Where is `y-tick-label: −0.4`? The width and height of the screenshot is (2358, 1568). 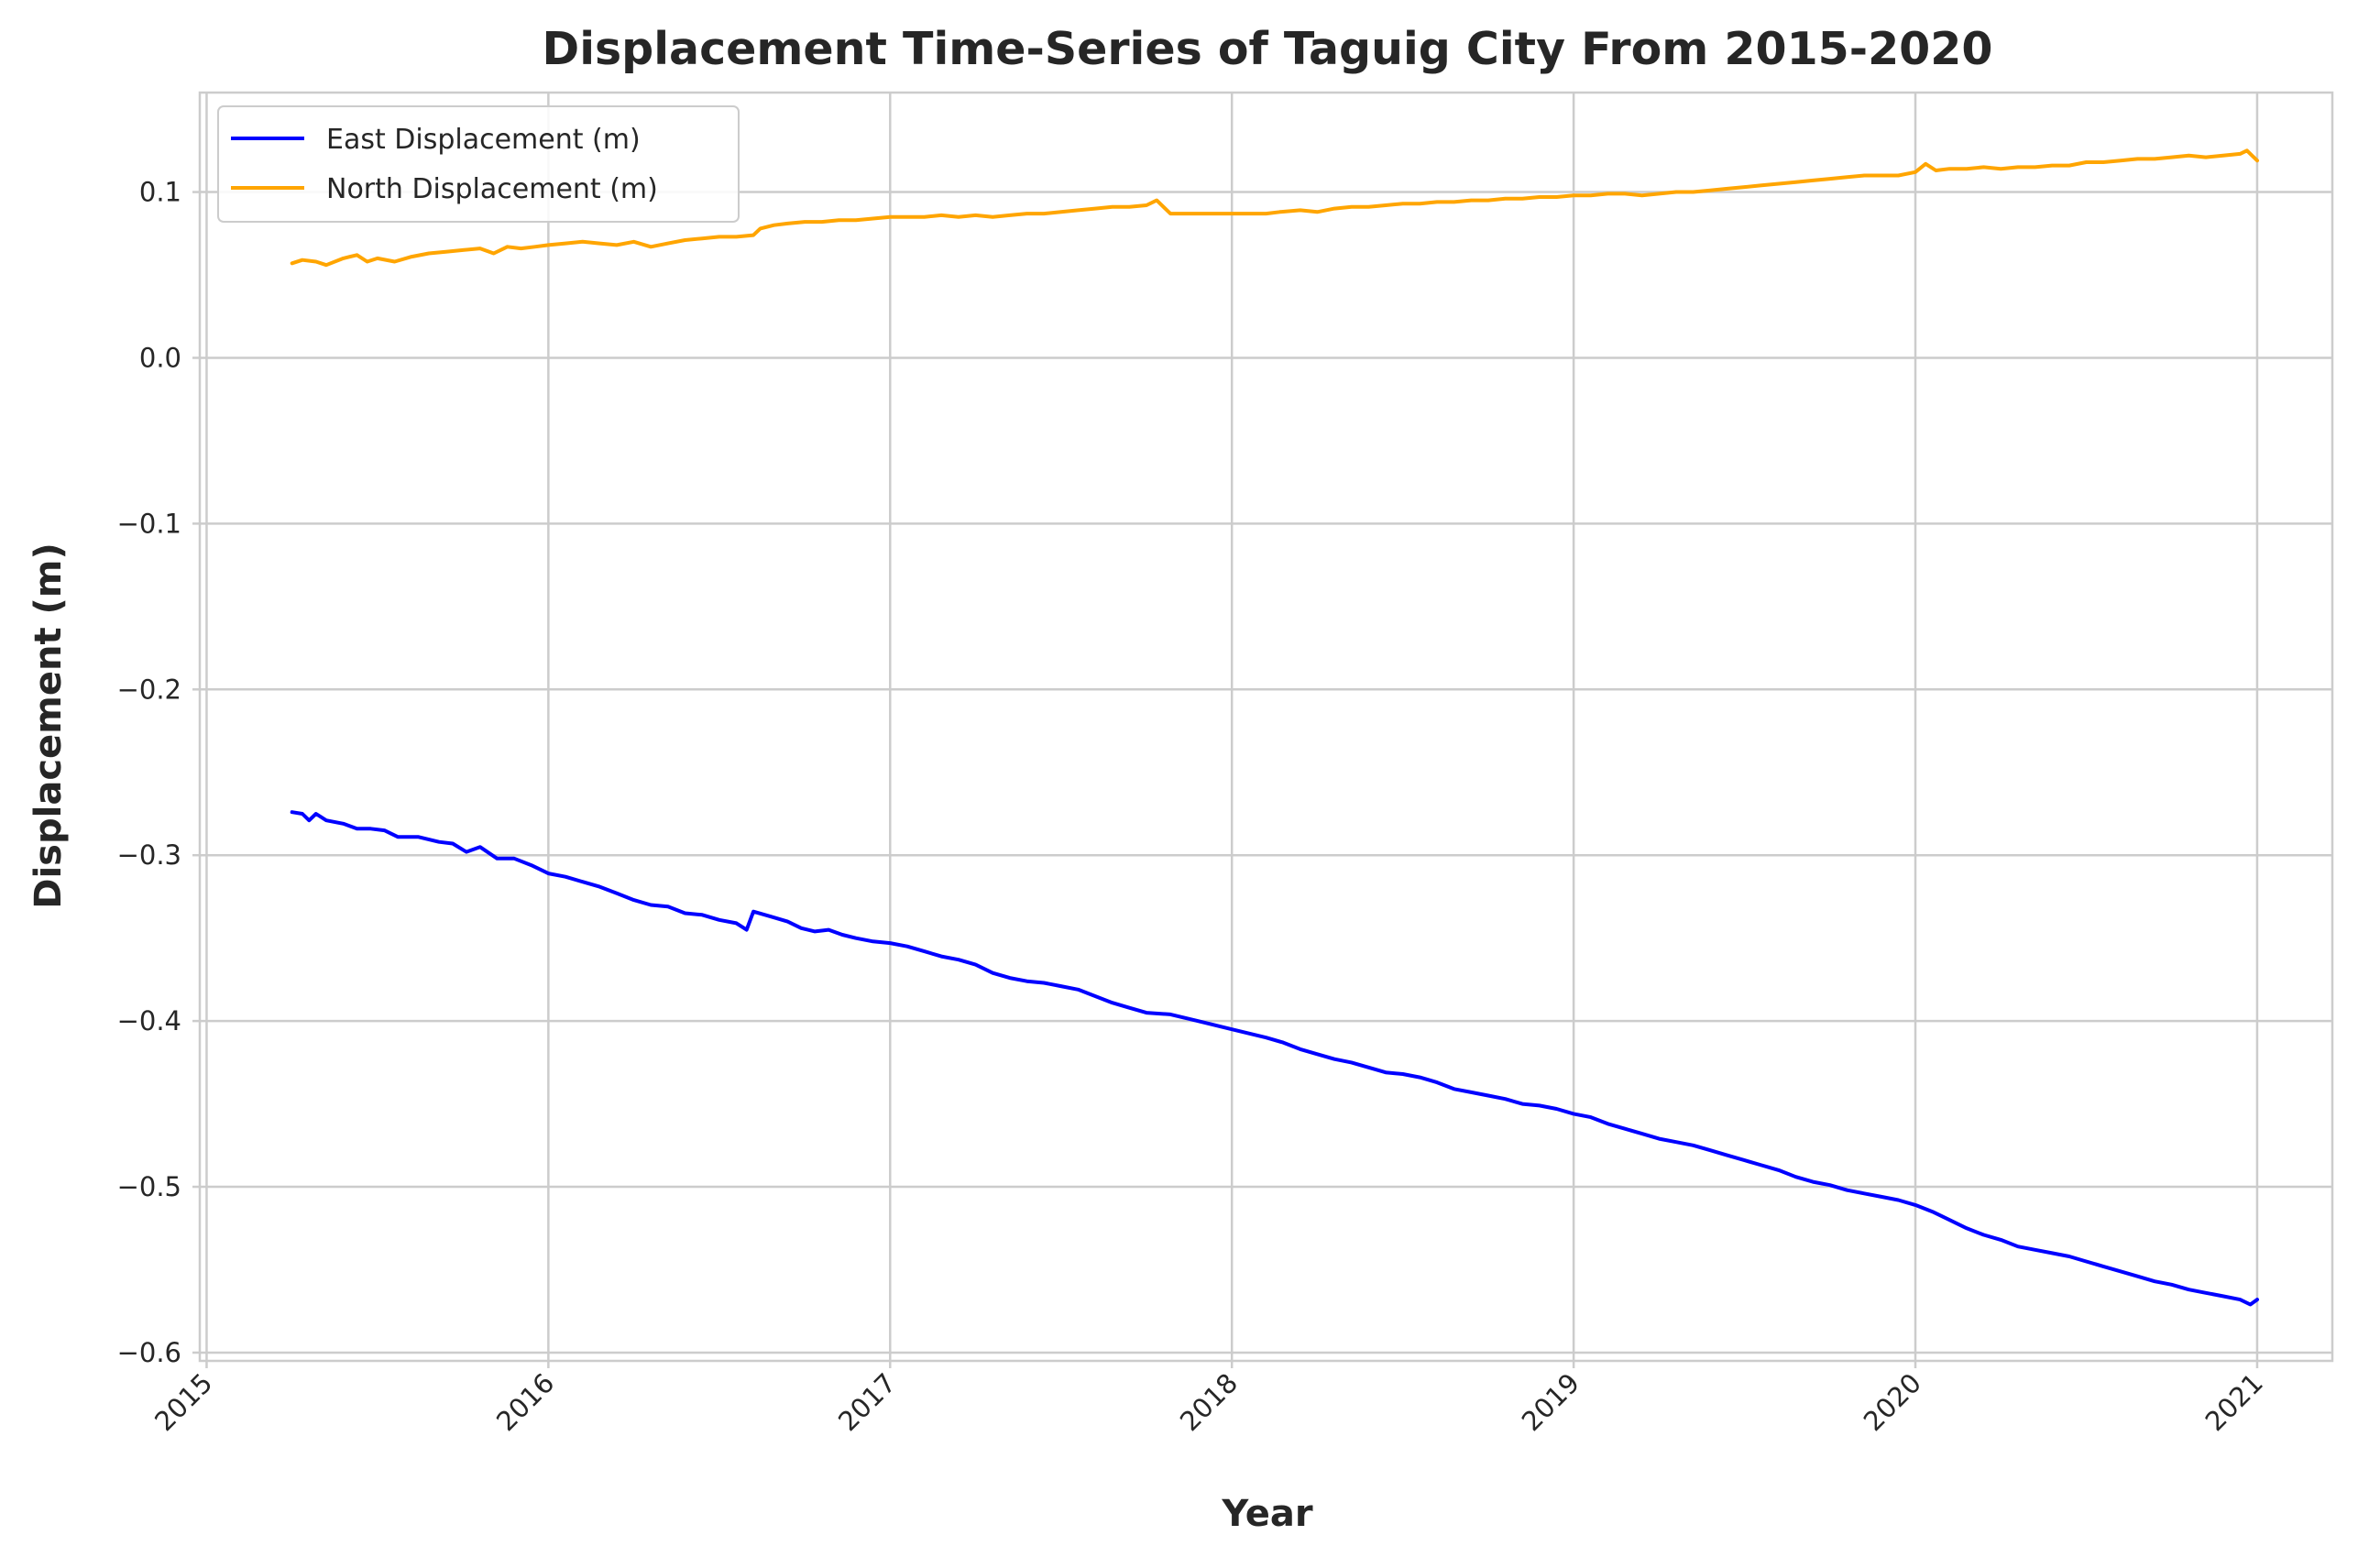 y-tick-label: −0.4 is located at coordinates (149, 1020).